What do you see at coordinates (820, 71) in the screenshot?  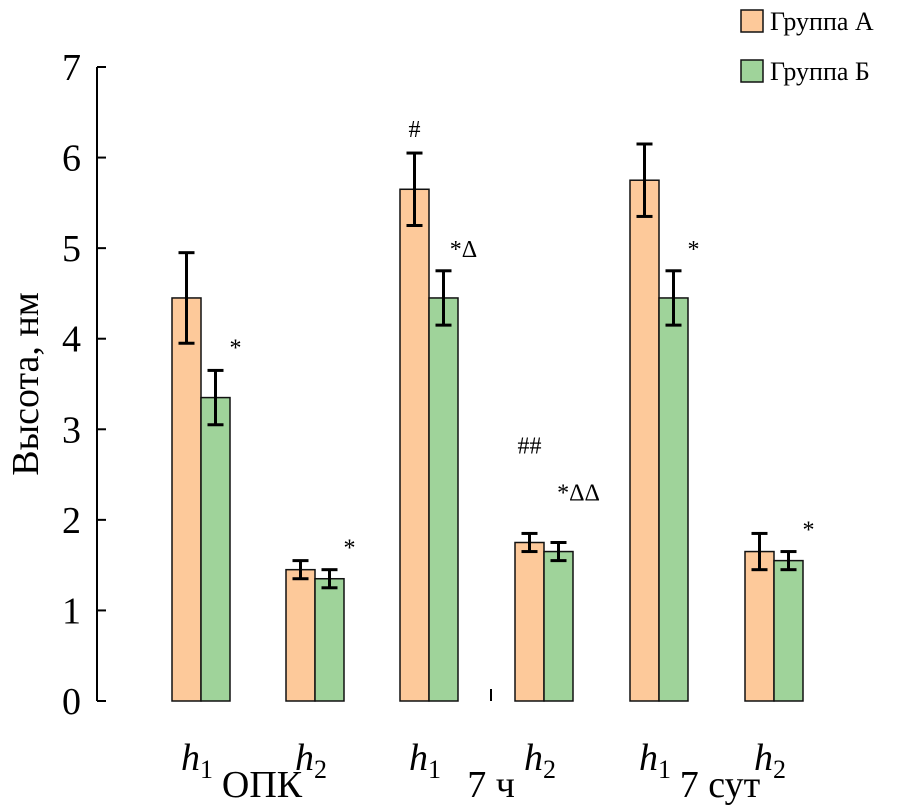 I see `legend-label: Группа Б` at bounding box center [820, 71].